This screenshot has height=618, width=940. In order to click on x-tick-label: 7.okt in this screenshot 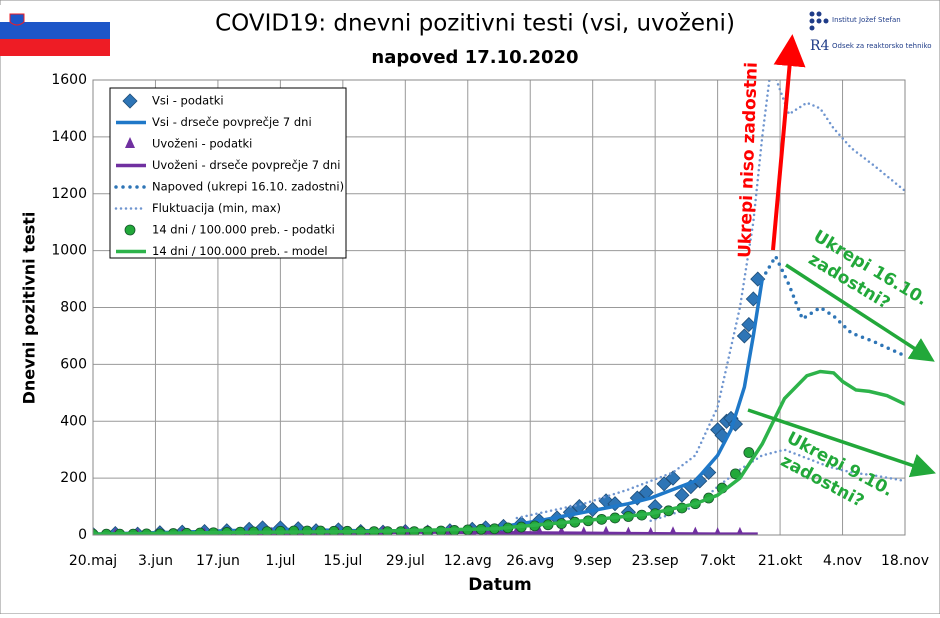, I will do `click(718, 561)`.